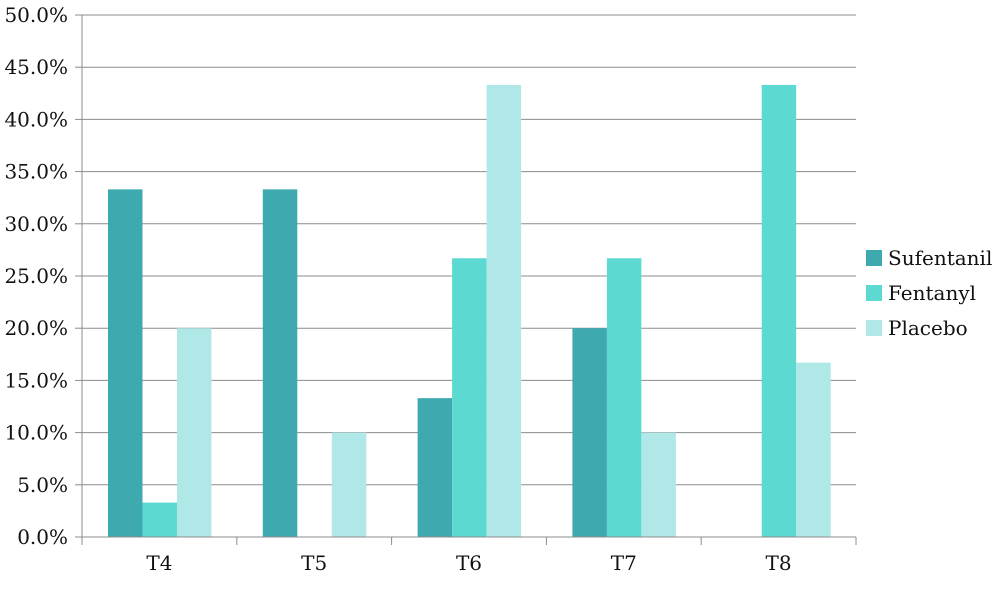 This screenshot has height=592, width=1000. What do you see at coordinates (36, 172) in the screenshot?
I see `y-tick-label: 35.0%` at bounding box center [36, 172].